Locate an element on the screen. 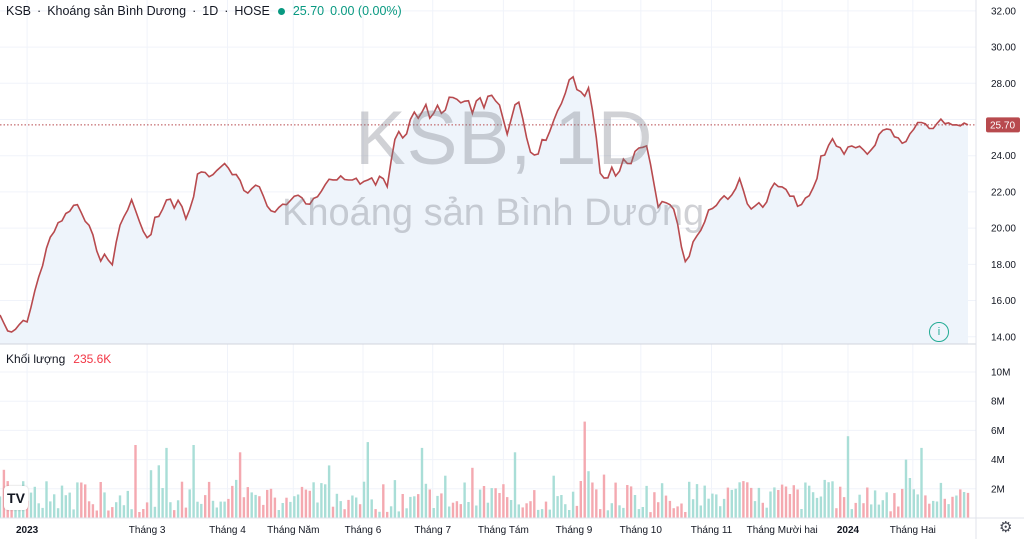 This screenshot has height=539, width=1024. price-tick-label: 30.00 is located at coordinates (1003, 48).